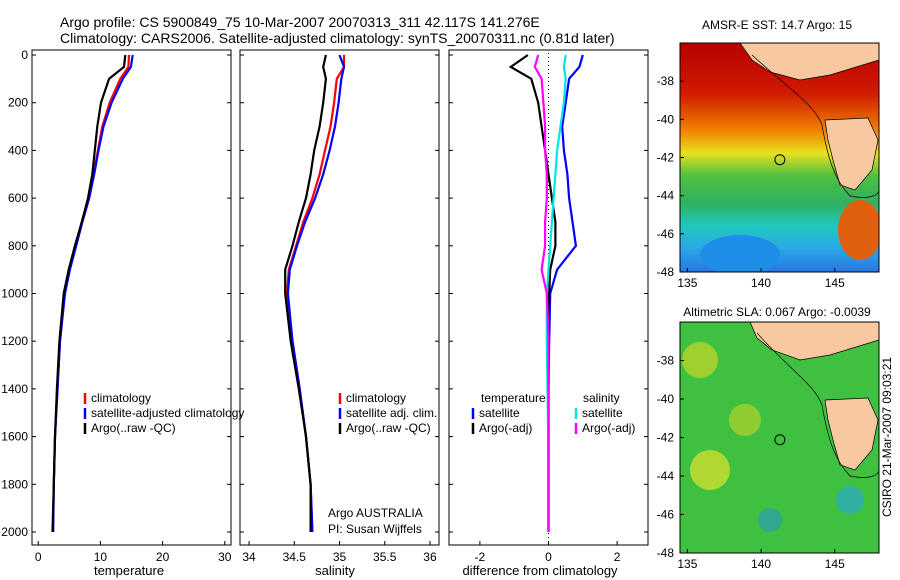 The height and width of the screenshot is (580, 900). What do you see at coordinates (14, 294) in the screenshot?
I see `y-tick-label: 1000` at bounding box center [14, 294].